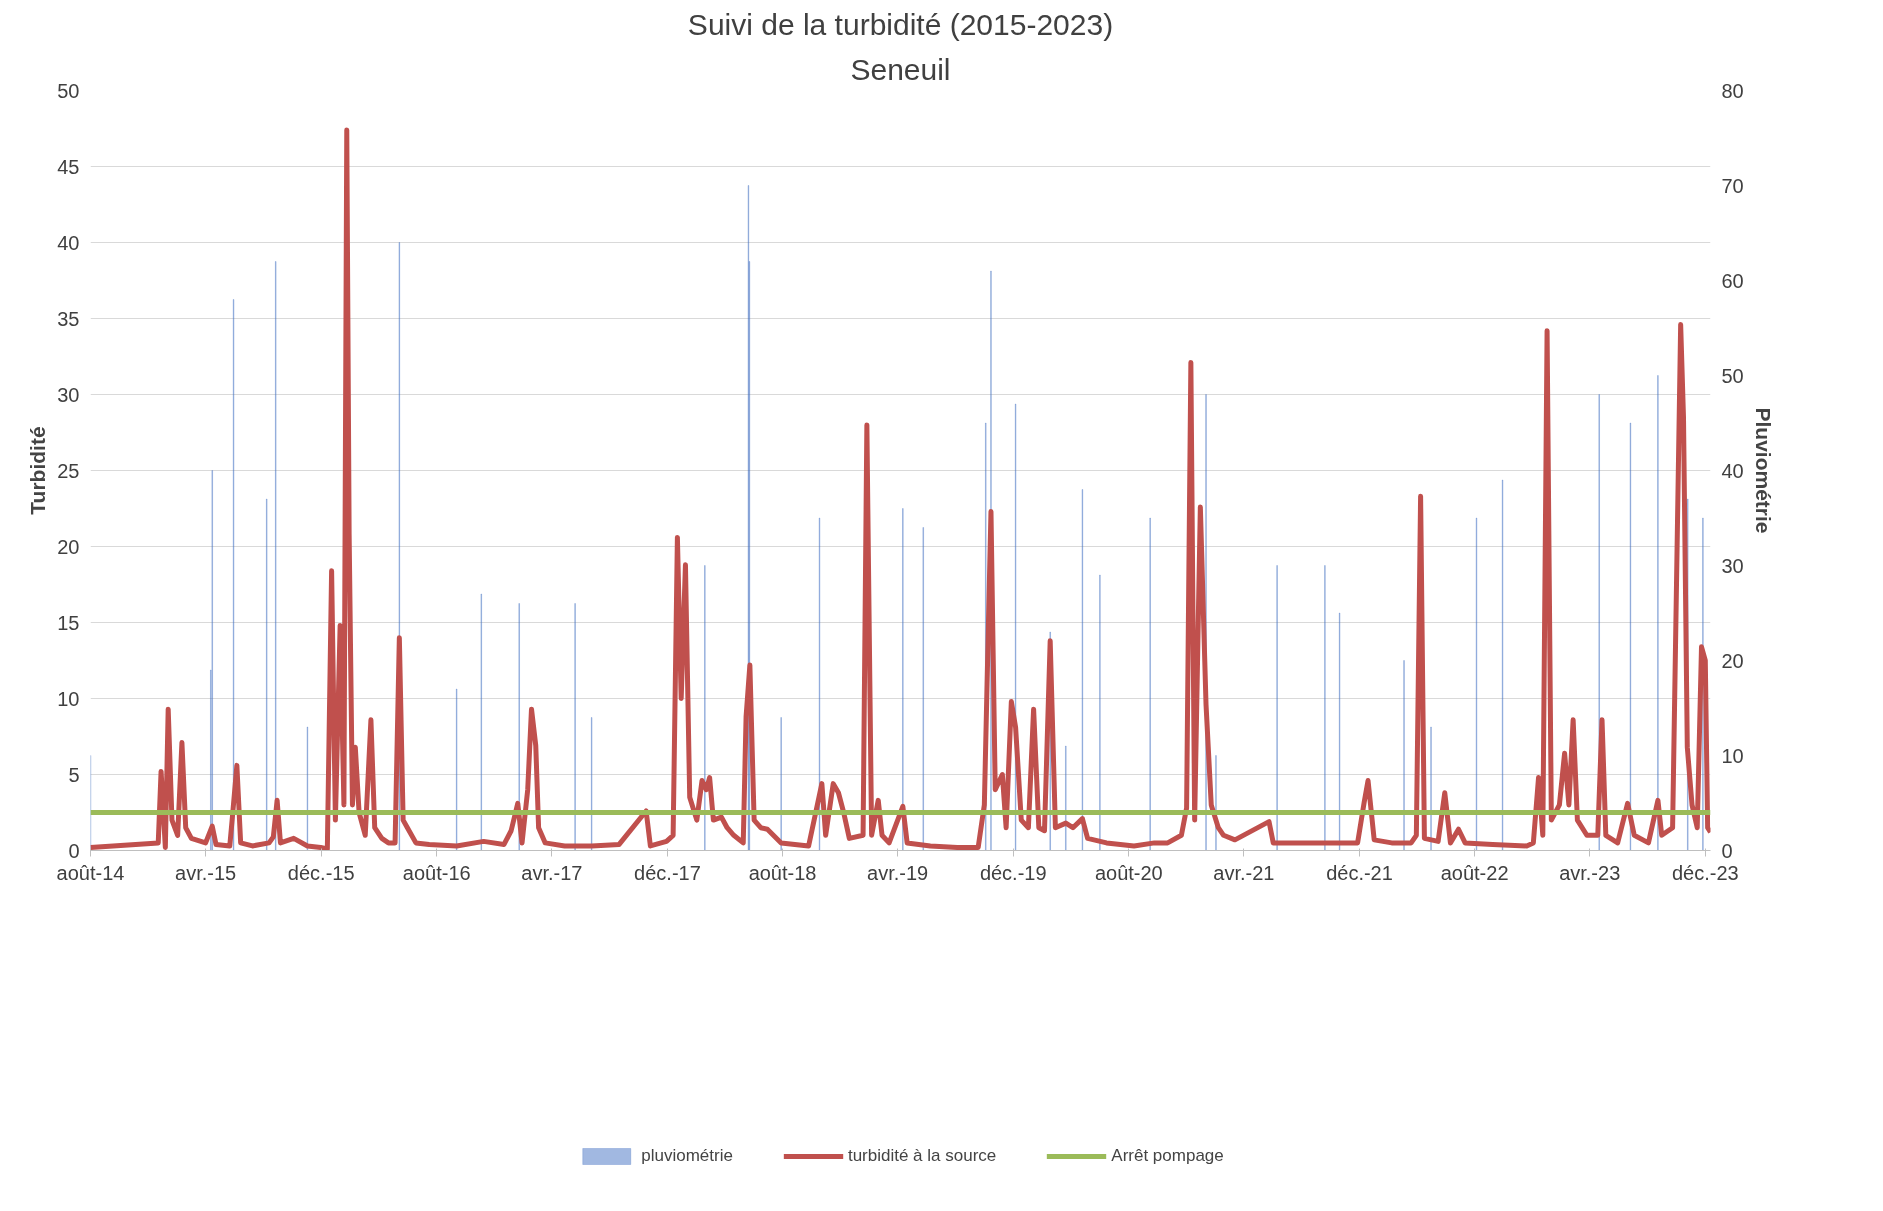 This screenshot has width=1883, height=1211. Describe the element at coordinates (1128, 872) in the screenshot. I see `x-tick-label: août-20` at that location.